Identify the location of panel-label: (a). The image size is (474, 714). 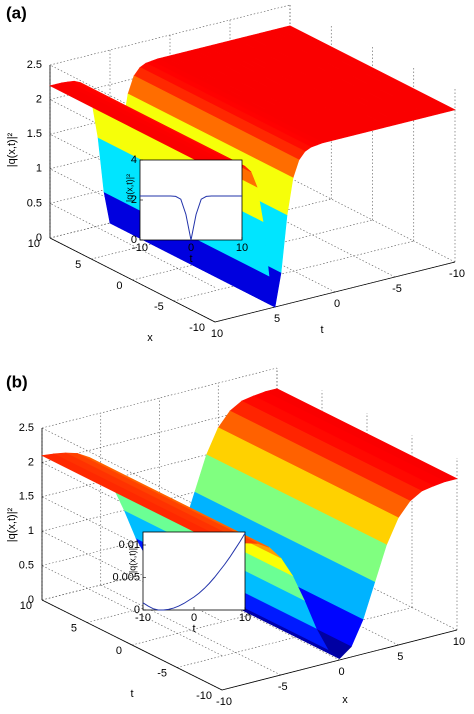
(16, 12).